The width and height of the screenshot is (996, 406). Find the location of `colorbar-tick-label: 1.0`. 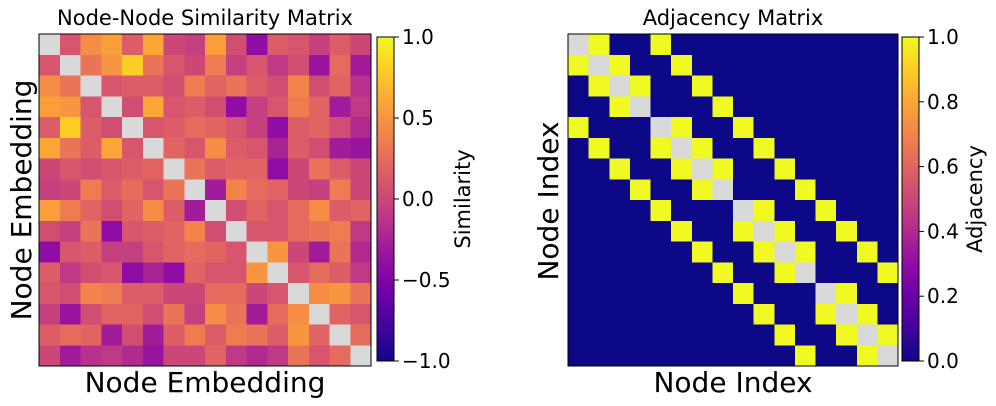

colorbar-tick-label: 1.0 is located at coordinates (943, 37).